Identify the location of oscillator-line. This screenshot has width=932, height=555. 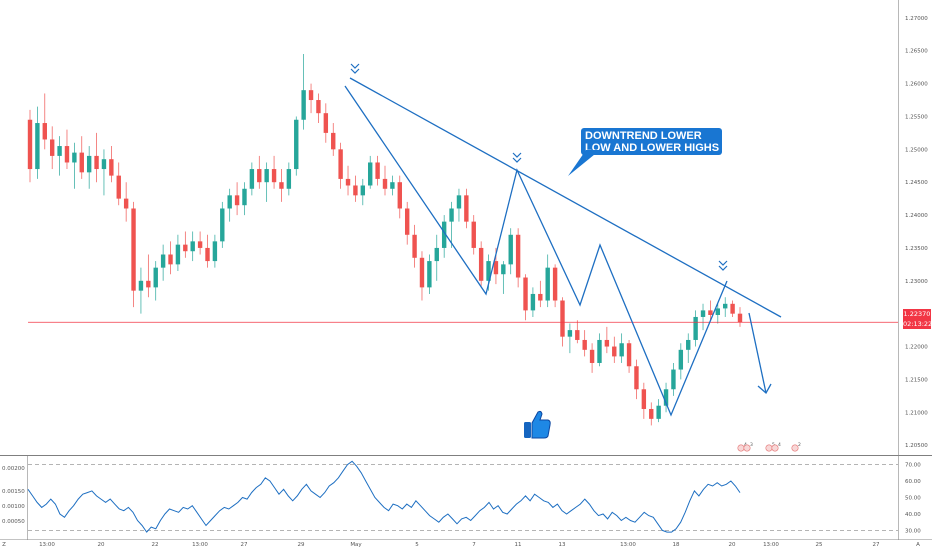
(384, 496).